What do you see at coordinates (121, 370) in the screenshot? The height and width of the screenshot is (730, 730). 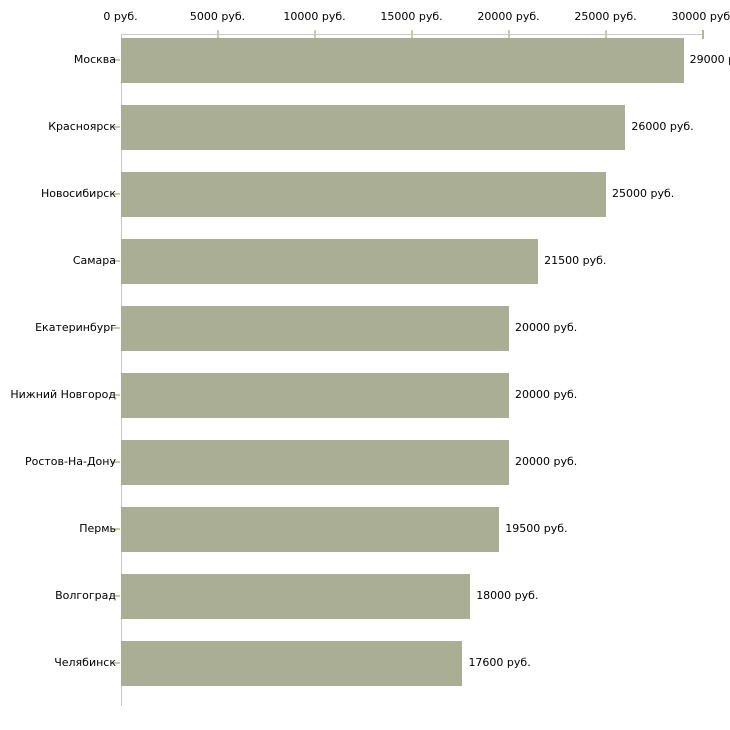 I see `y-axis-line` at bounding box center [121, 370].